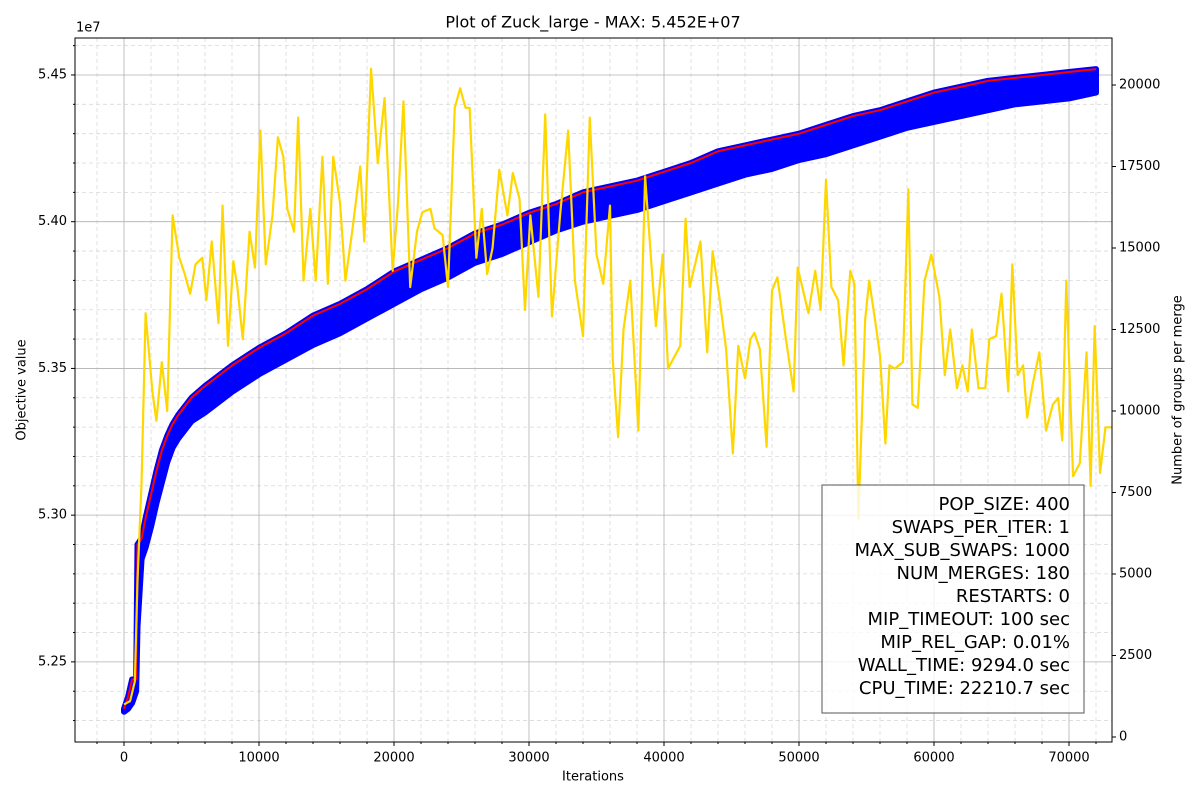  Describe the element at coordinates (663, 758) in the screenshot. I see `x-tick-label: 40000` at that location.